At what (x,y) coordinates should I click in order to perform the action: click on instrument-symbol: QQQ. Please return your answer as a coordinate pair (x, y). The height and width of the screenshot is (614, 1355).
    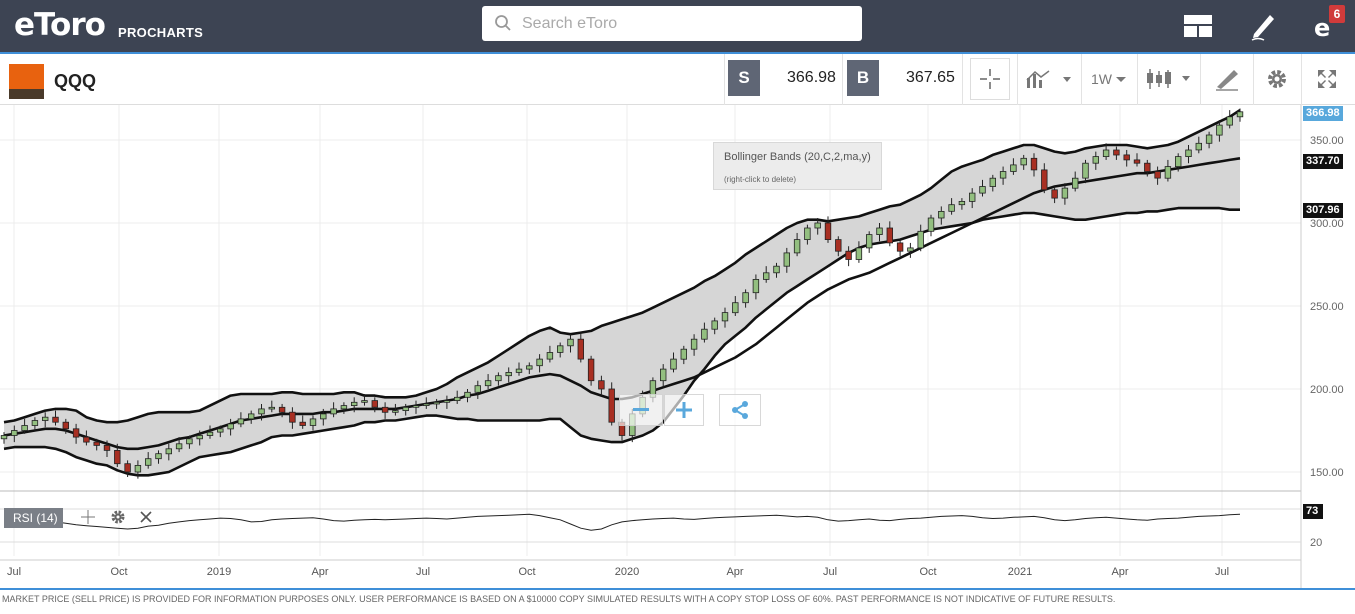
    Looking at the image, I should click on (75, 81).